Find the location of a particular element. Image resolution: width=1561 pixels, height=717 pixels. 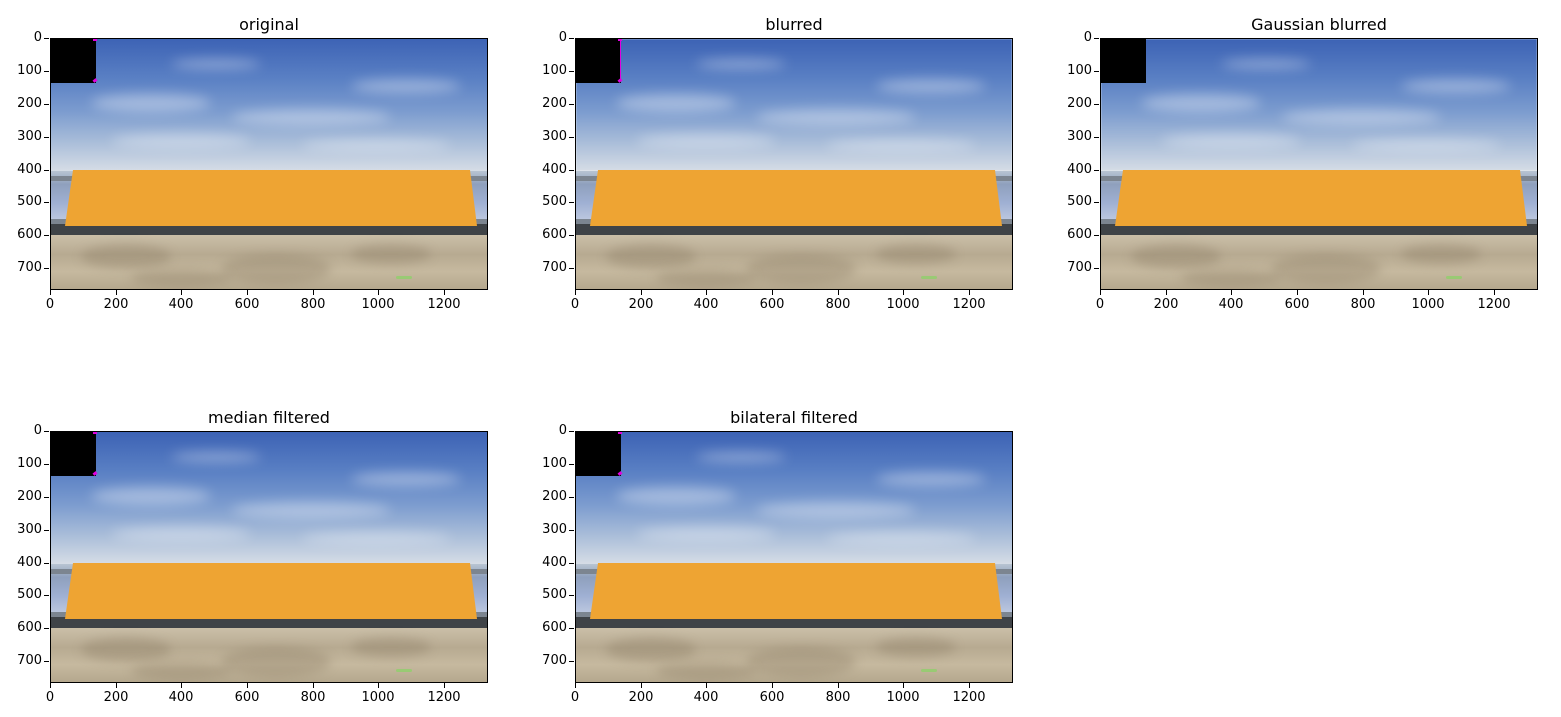

image-original is located at coordinates (269, 164).